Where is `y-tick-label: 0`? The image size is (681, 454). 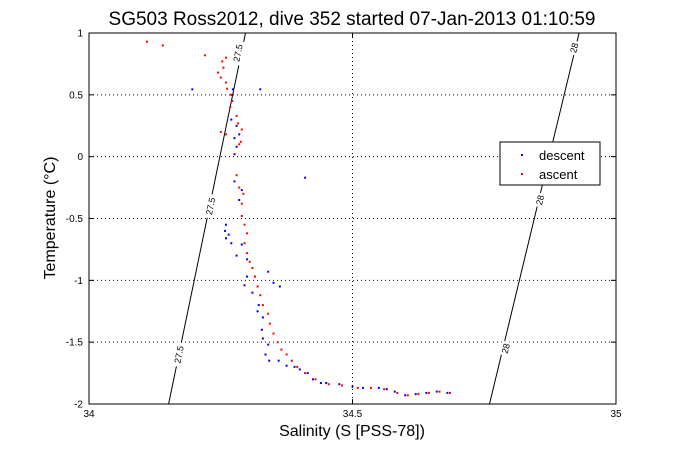
y-tick-label: 0 is located at coordinates (80, 157).